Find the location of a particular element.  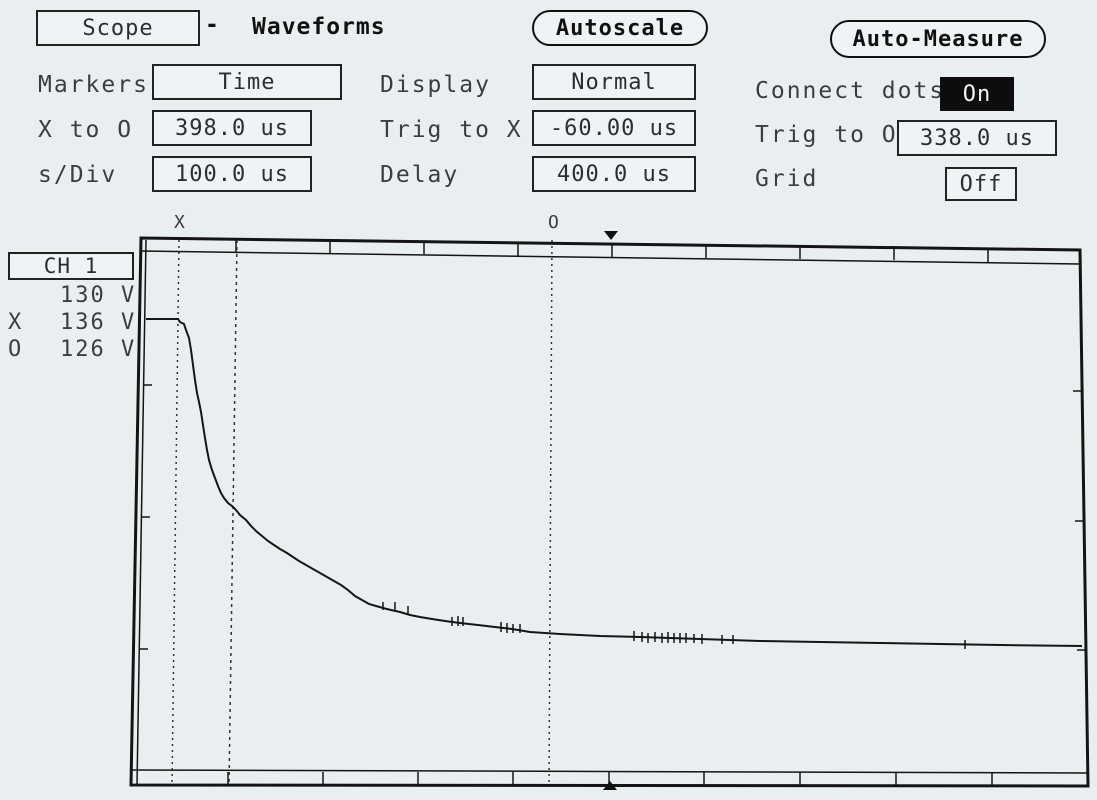

x-marker-readout-label: X is located at coordinates (16, 322).